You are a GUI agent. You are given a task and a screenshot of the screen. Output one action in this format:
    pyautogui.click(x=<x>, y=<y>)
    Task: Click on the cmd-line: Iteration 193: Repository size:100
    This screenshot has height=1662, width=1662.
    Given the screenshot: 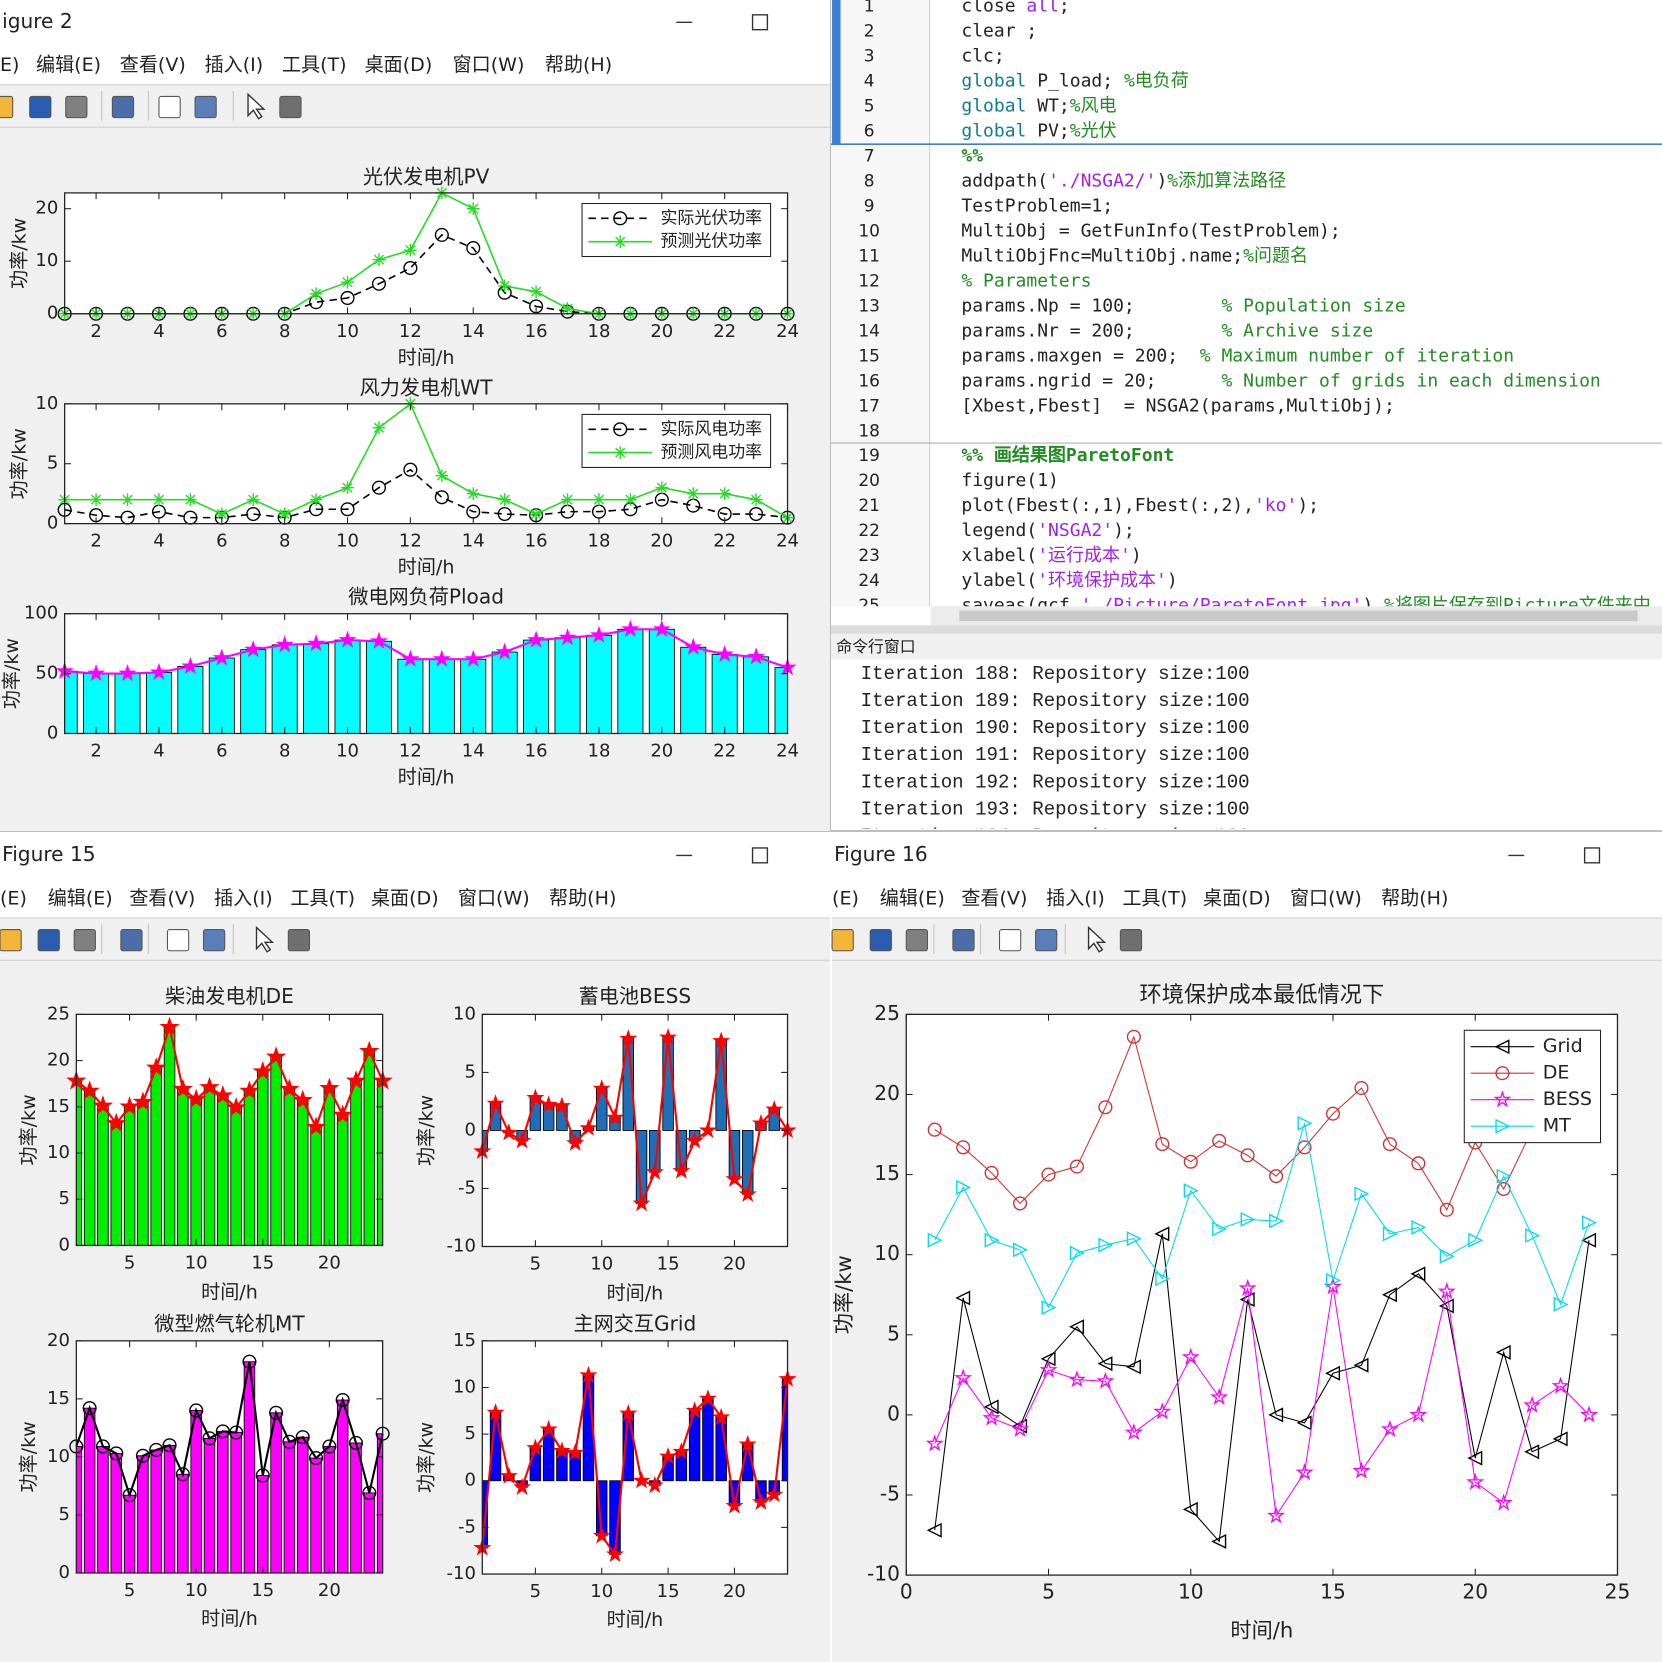 What is the action you would take?
    pyautogui.click(x=1055, y=809)
    